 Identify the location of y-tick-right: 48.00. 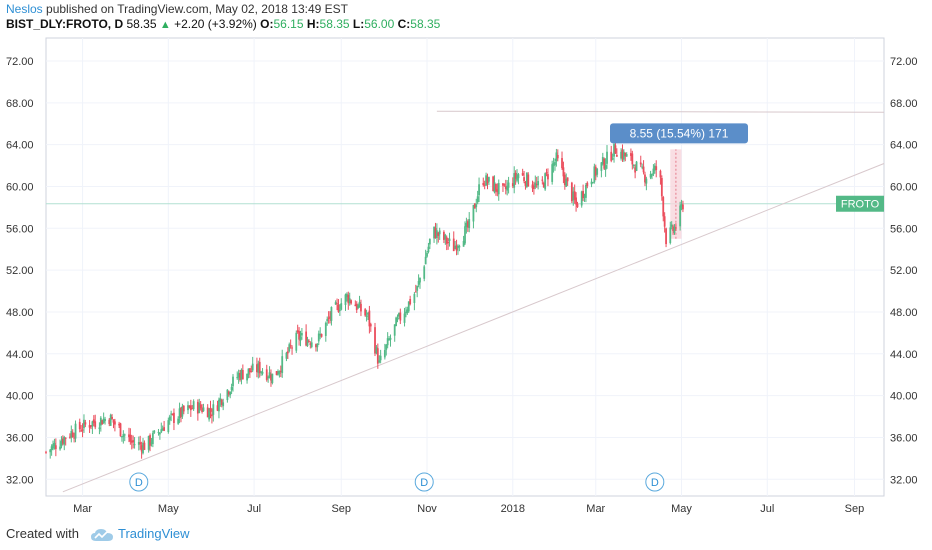
(904, 313).